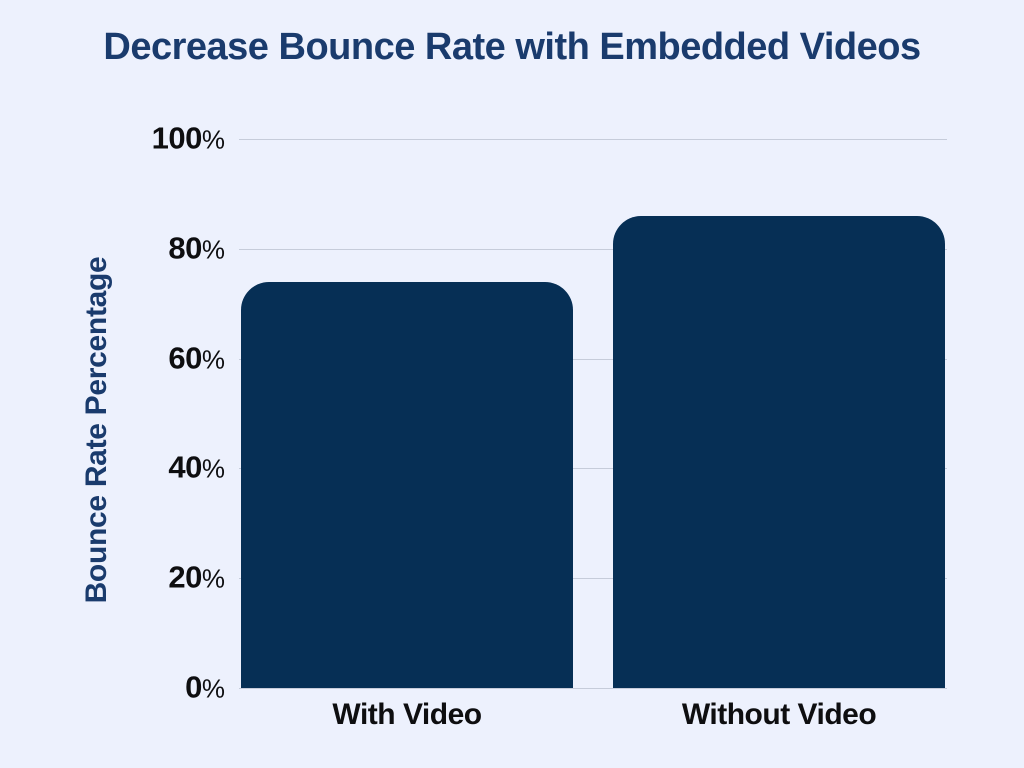 This screenshot has height=768, width=1024. I want to click on y-tick-label-0: 0%, so click(145, 687).